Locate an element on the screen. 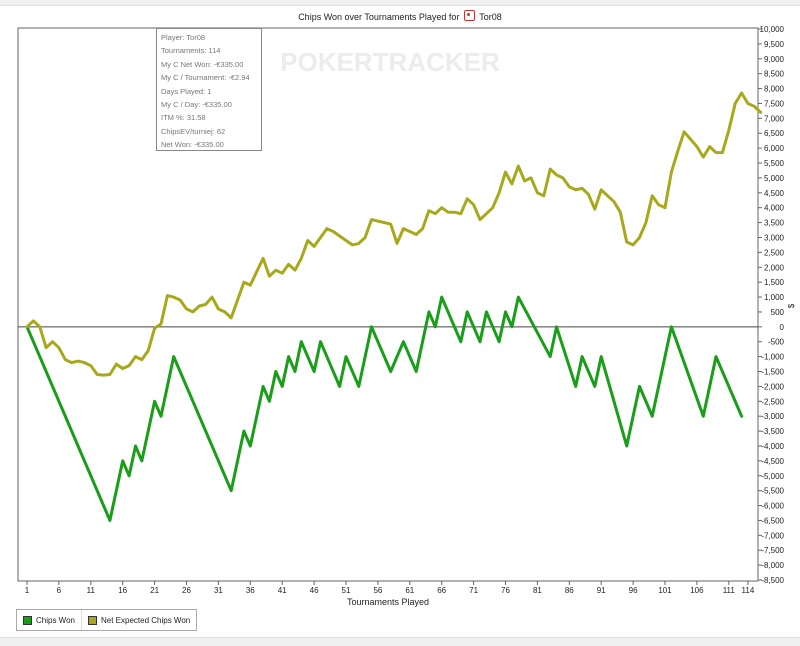 This screenshot has height=646, width=800. tooltip-line: Player: Tor08 is located at coordinates (183, 37).